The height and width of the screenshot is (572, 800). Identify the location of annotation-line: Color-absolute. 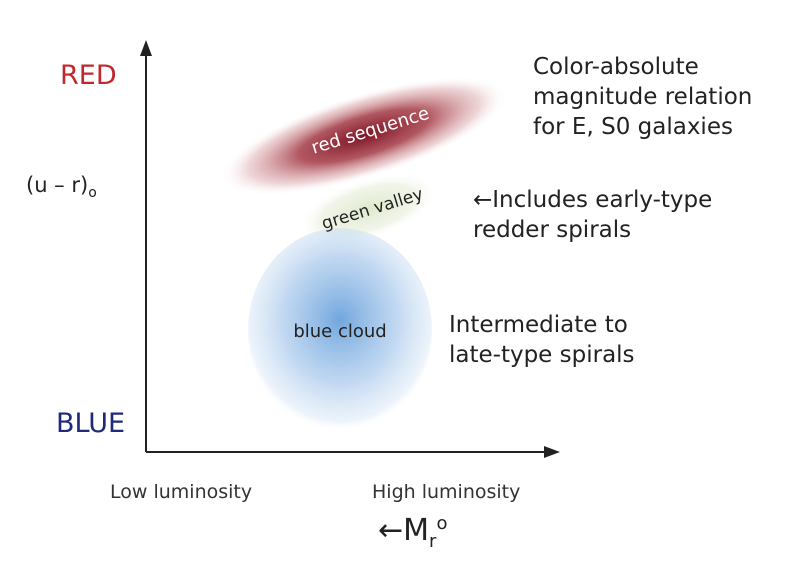
(616, 67).